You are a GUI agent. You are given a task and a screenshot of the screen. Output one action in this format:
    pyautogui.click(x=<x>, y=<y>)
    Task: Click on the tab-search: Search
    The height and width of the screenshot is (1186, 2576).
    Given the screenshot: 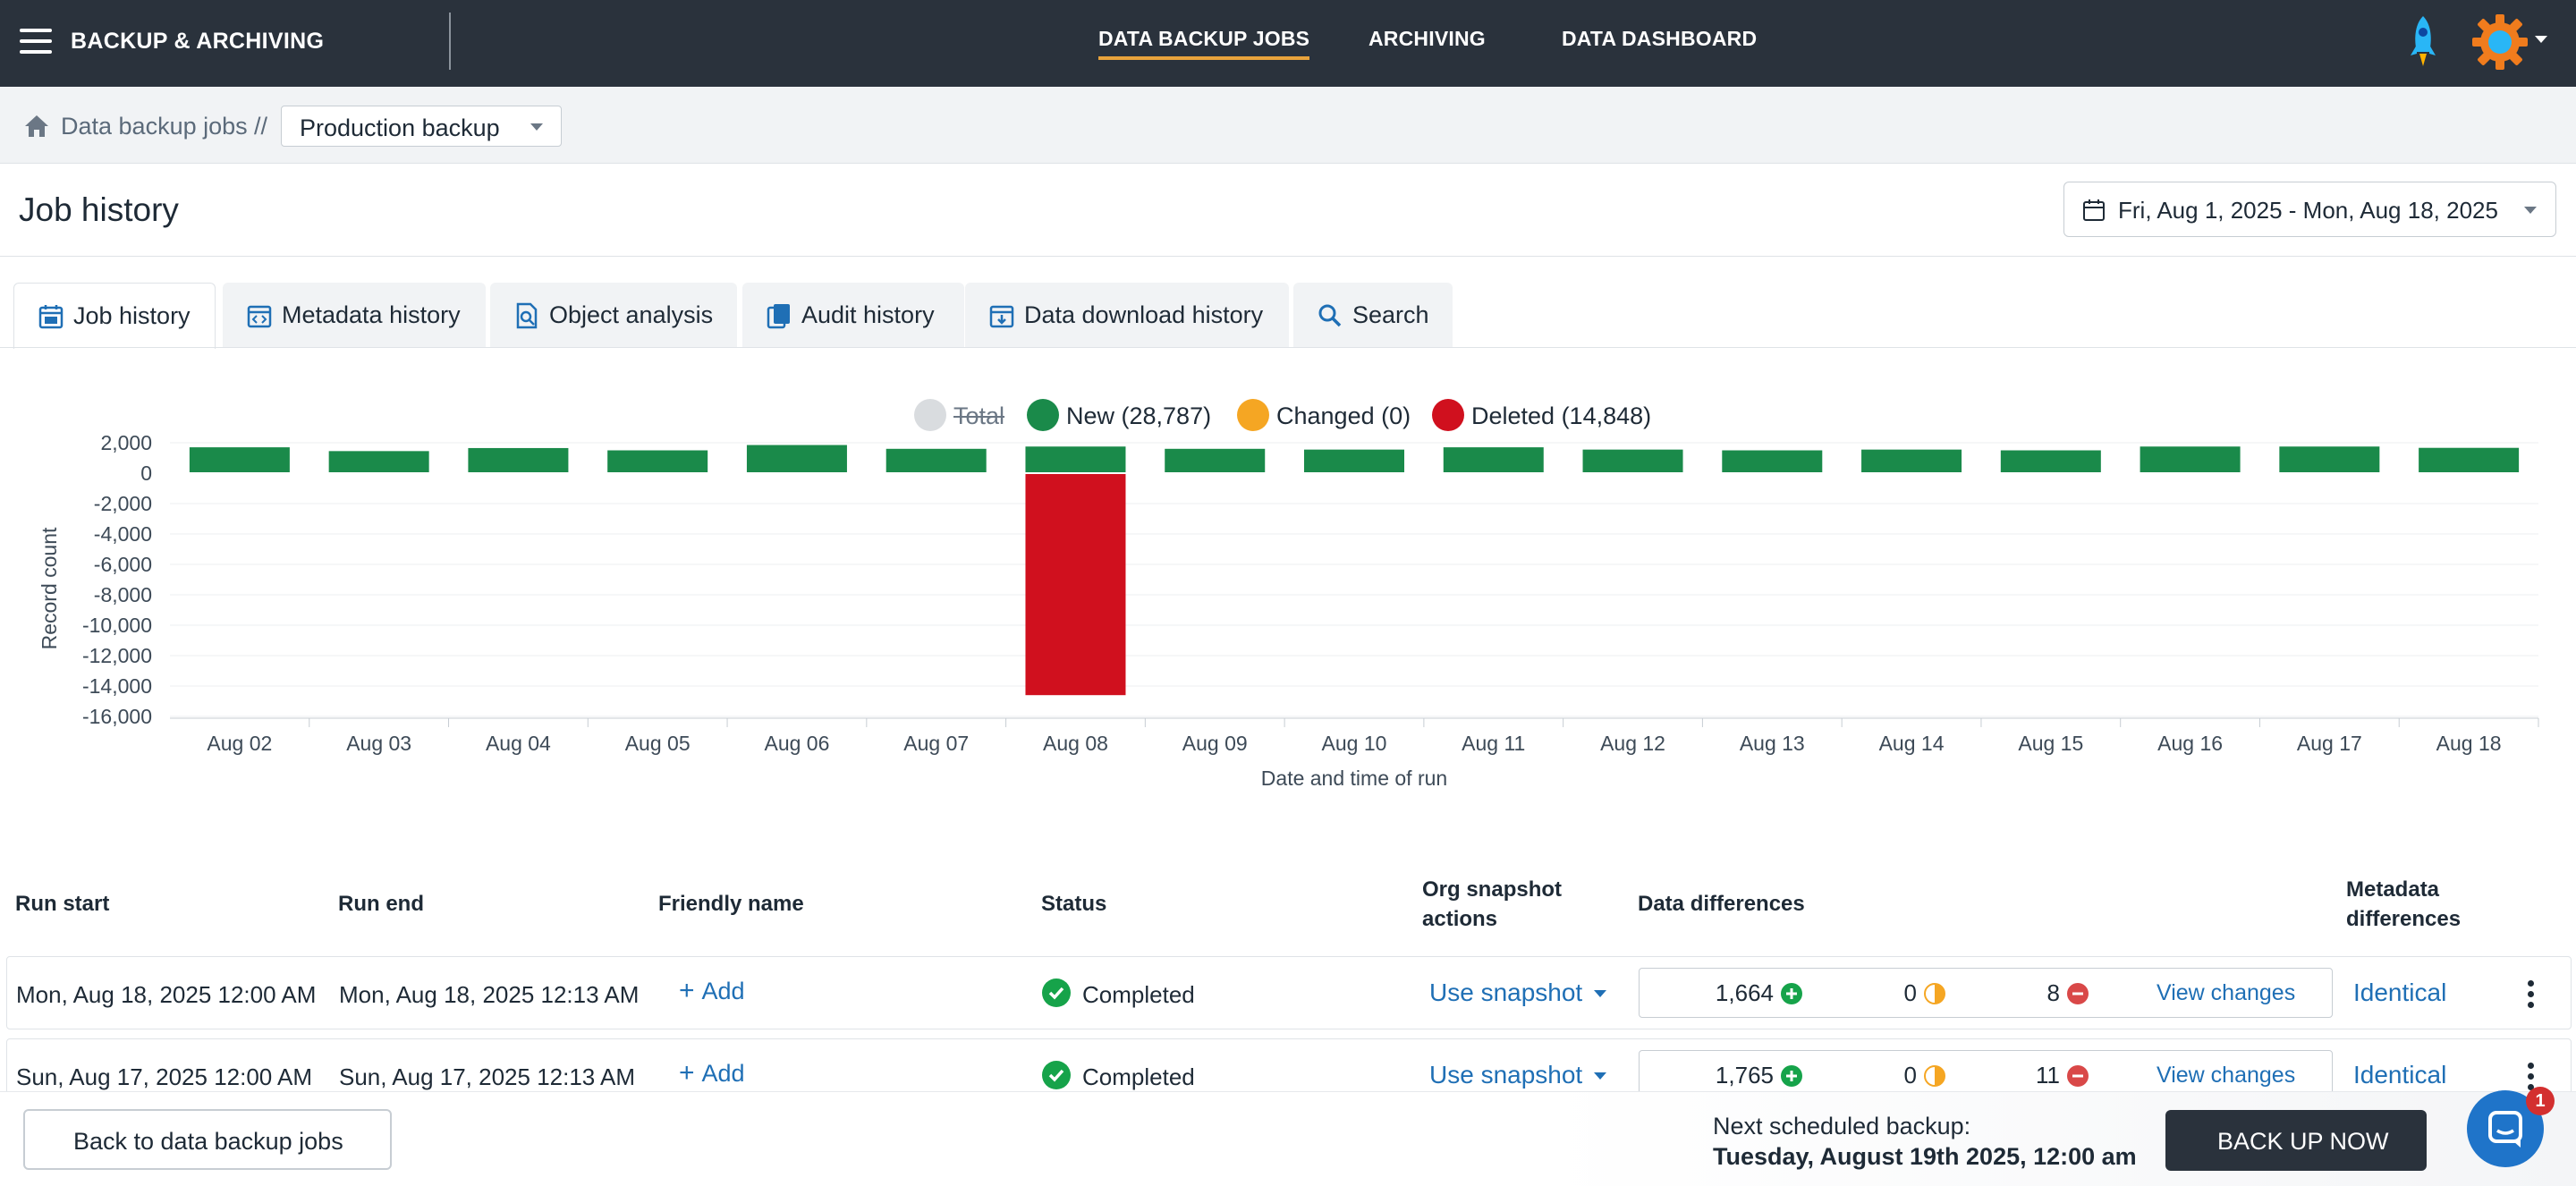 What is the action you would take?
    pyautogui.click(x=1373, y=315)
    